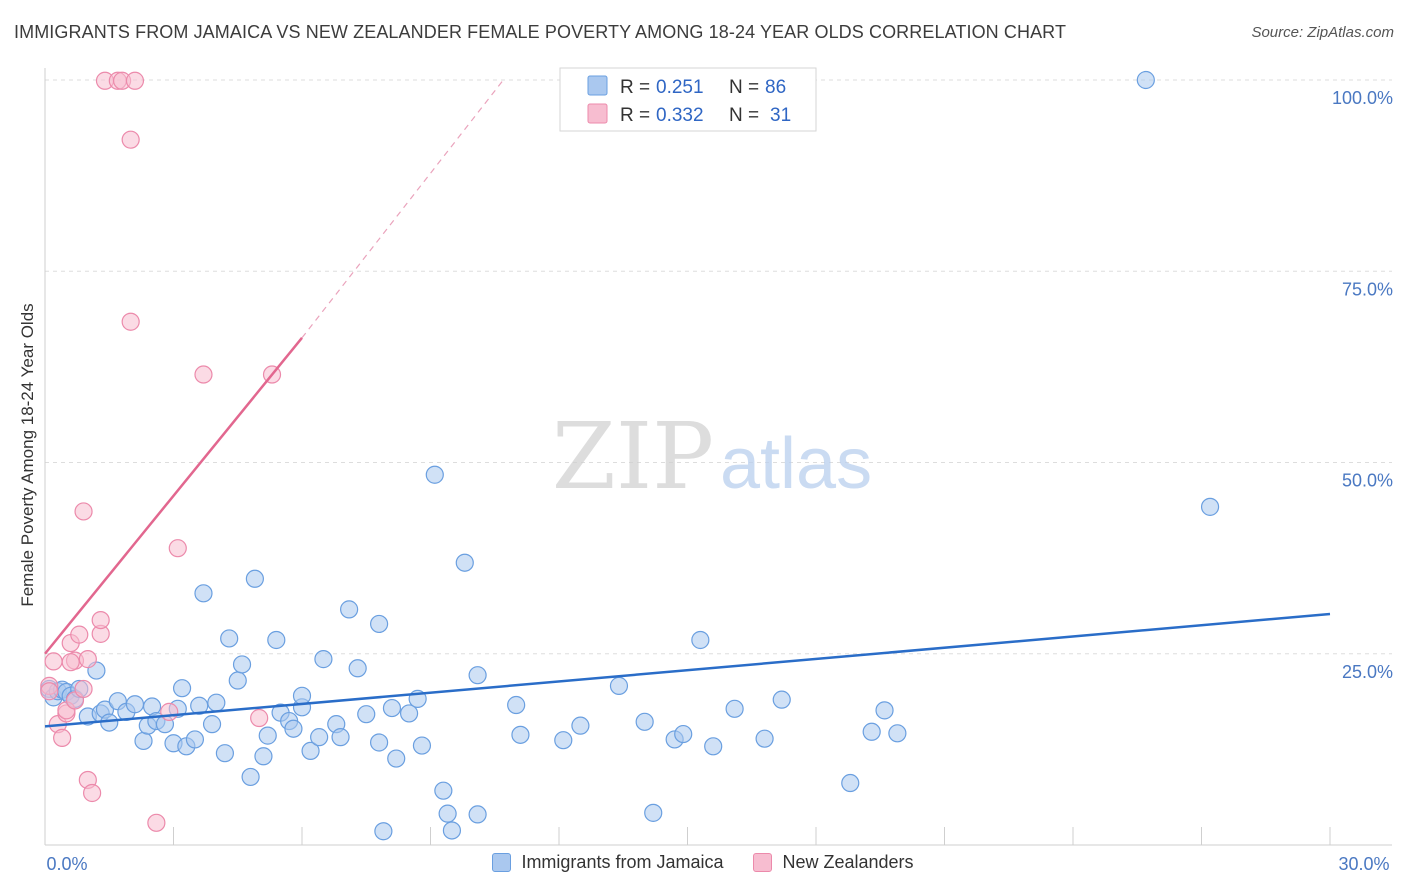 This screenshot has height=892, width=1406. What do you see at coordinates (66, 864) in the screenshot?
I see `x-tick-label-min: 0.0%` at bounding box center [66, 864].